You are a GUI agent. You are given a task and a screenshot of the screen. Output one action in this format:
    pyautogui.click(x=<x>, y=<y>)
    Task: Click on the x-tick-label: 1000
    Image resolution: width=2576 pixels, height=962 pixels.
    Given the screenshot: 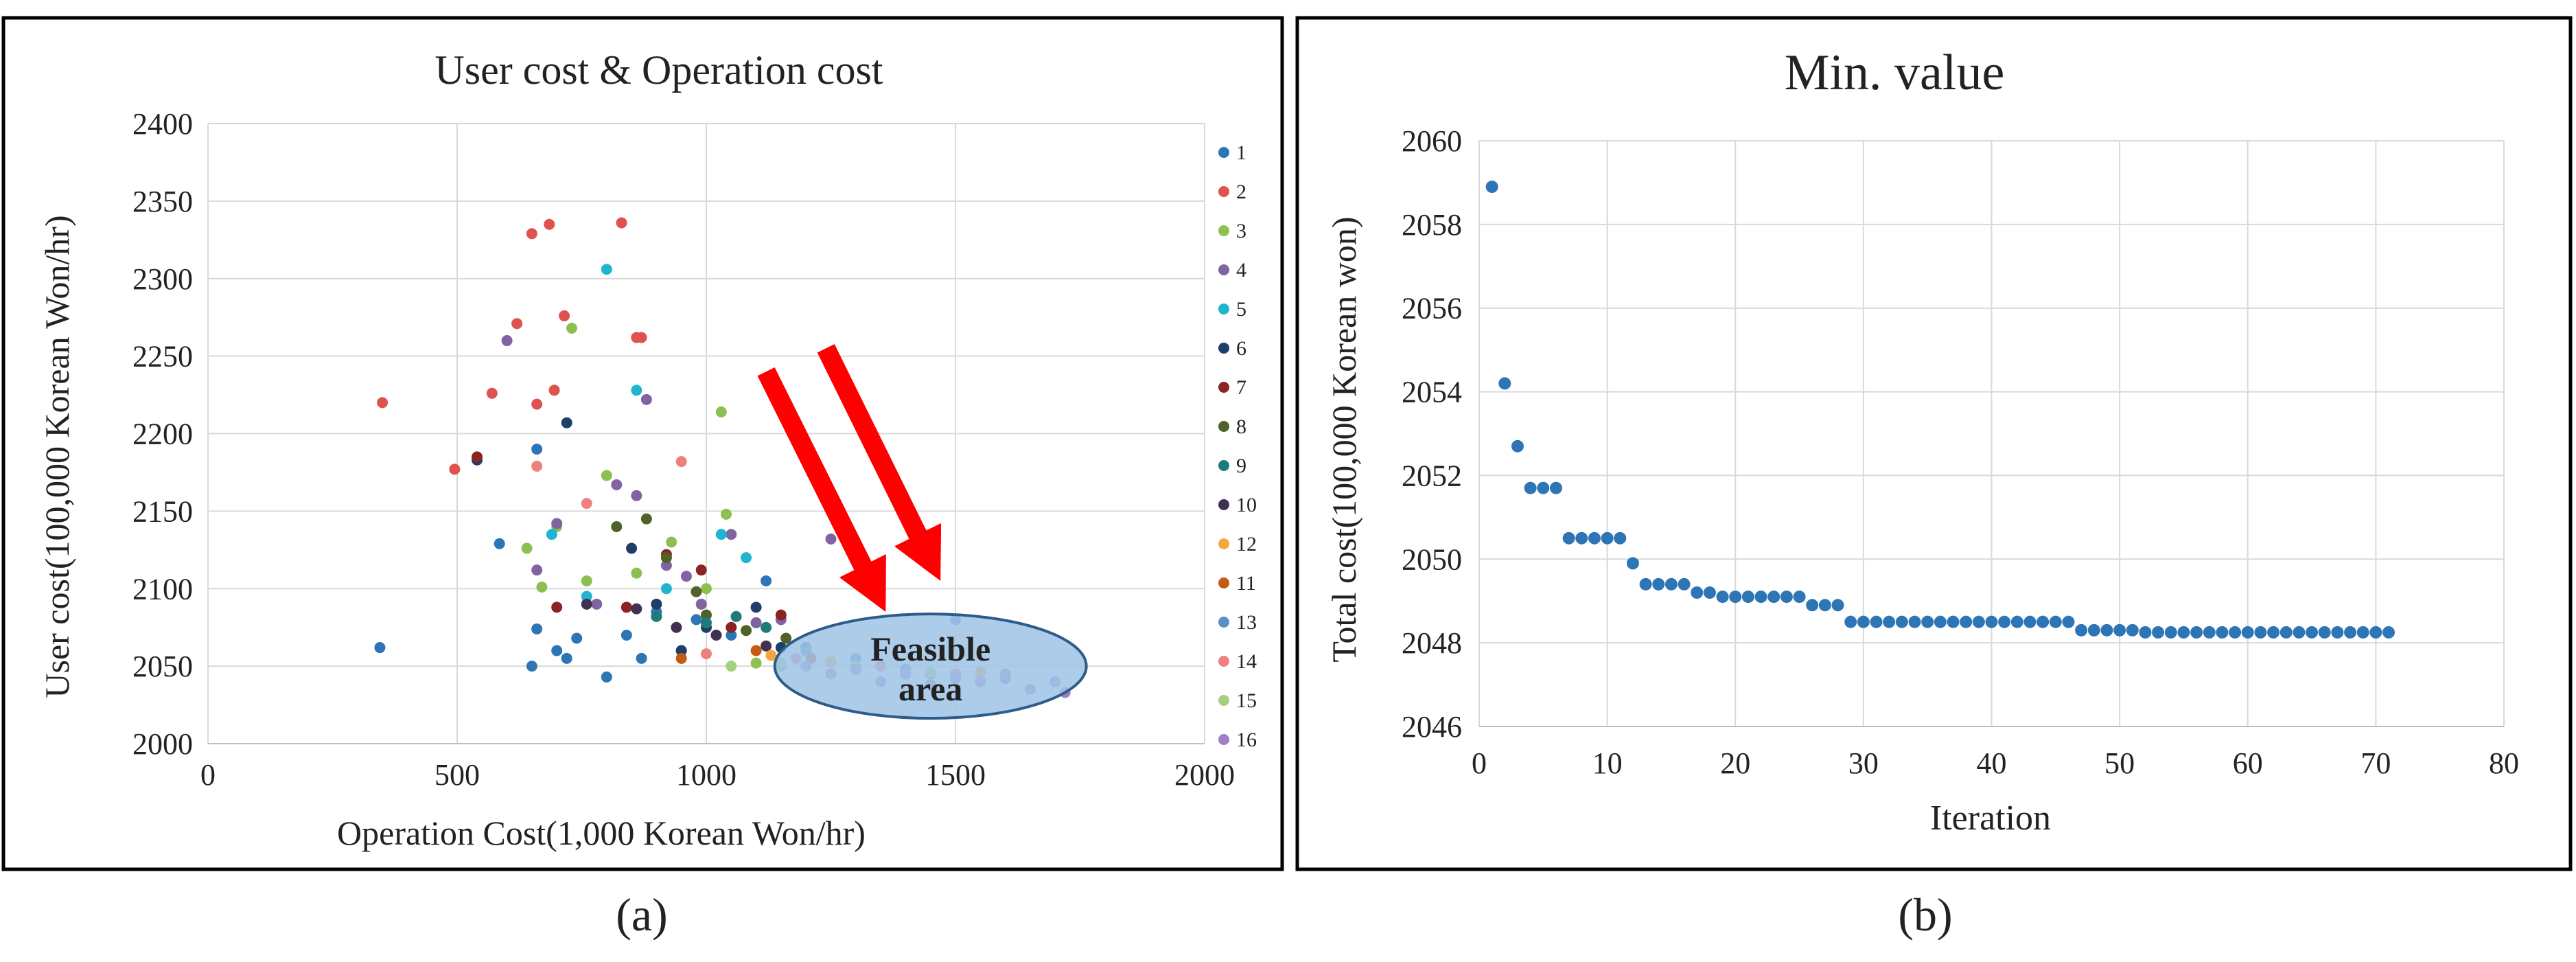 What is the action you would take?
    pyautogui.click(x=706, y=775)
    